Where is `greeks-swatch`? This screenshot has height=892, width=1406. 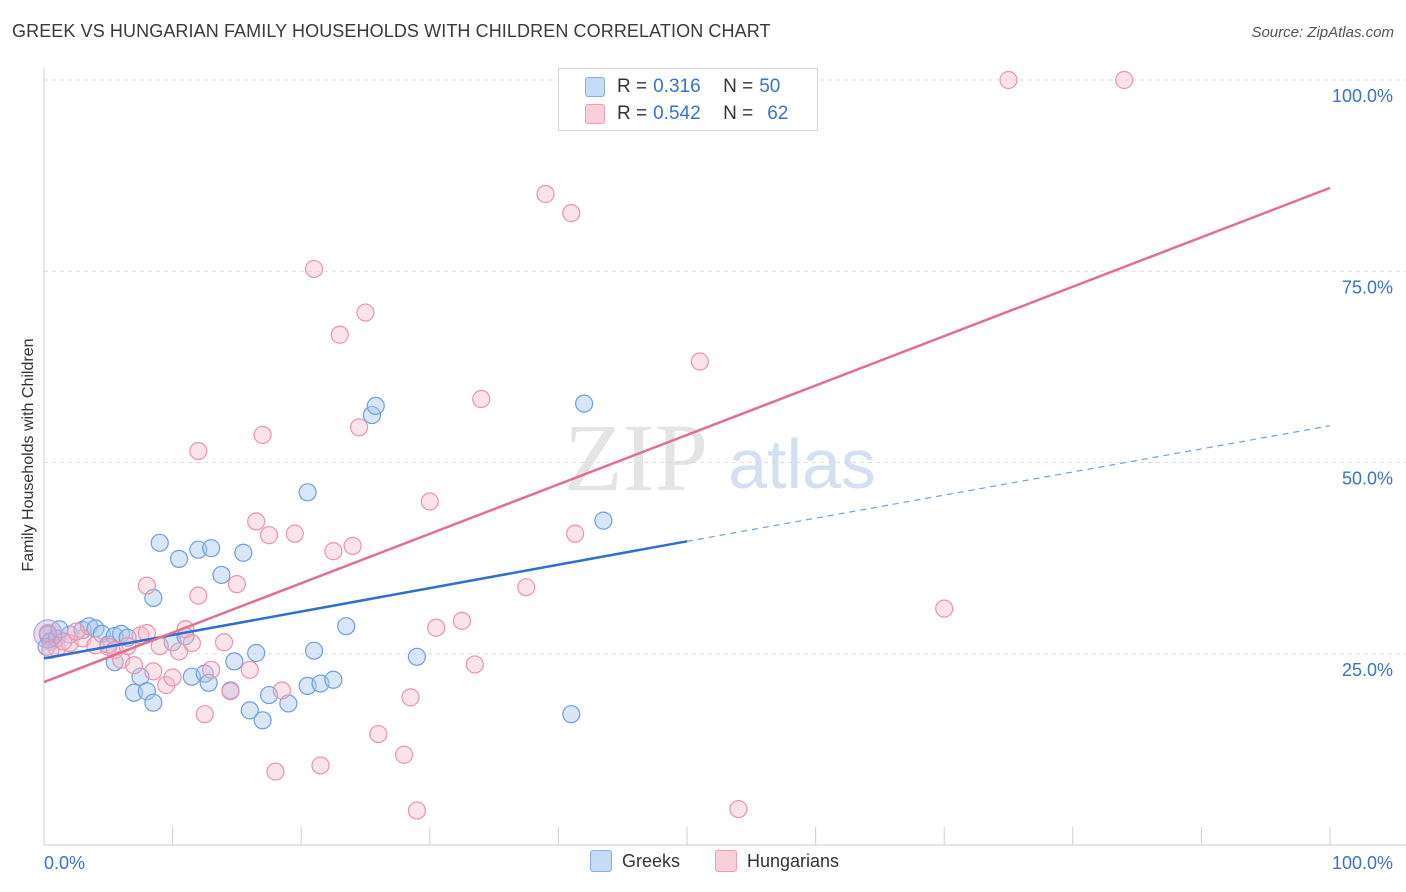
greeks-swatch is located at coordinates (595, 87).